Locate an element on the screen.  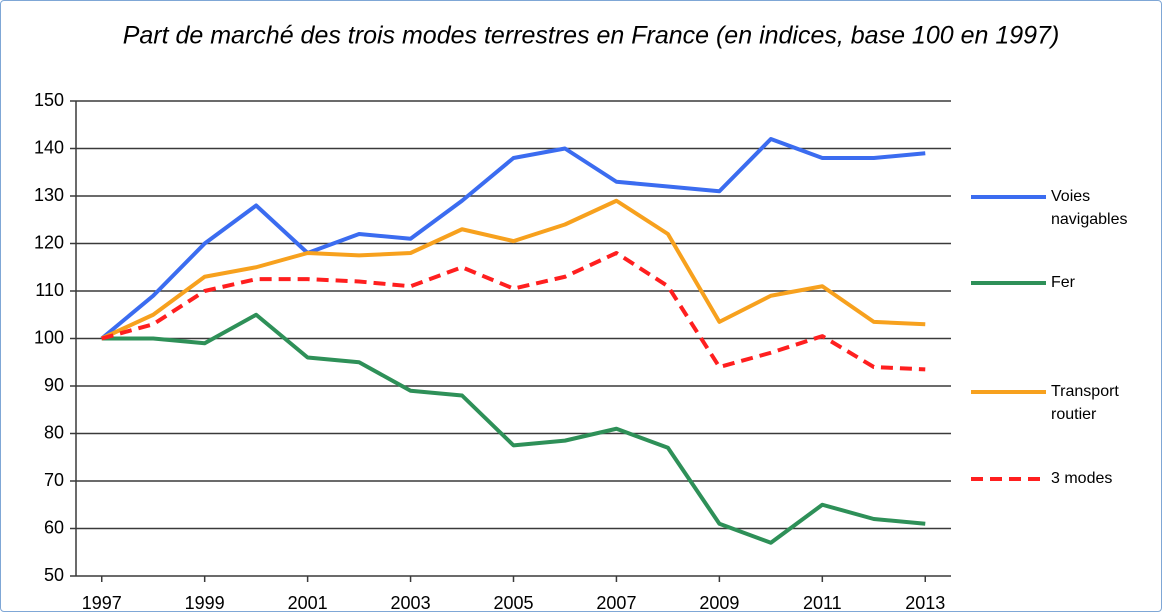
y-tick-label: 50 is located at coordinates (54, 575).